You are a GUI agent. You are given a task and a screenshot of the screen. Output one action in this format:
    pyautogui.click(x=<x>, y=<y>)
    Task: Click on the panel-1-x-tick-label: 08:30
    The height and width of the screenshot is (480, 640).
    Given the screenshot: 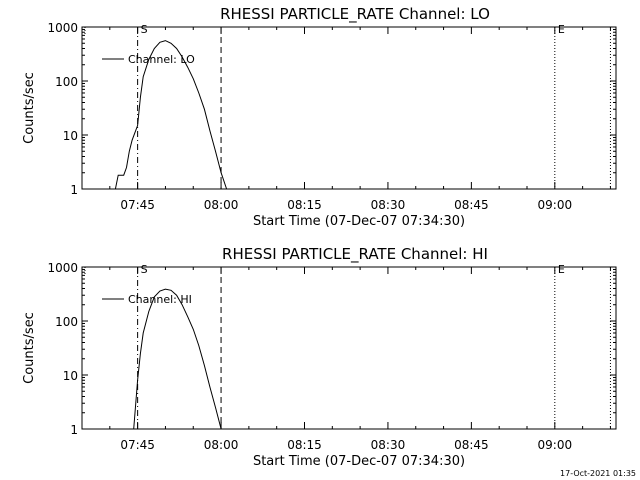 What is the action you would take?
    pyautogui.click(x=388, y=205)
    